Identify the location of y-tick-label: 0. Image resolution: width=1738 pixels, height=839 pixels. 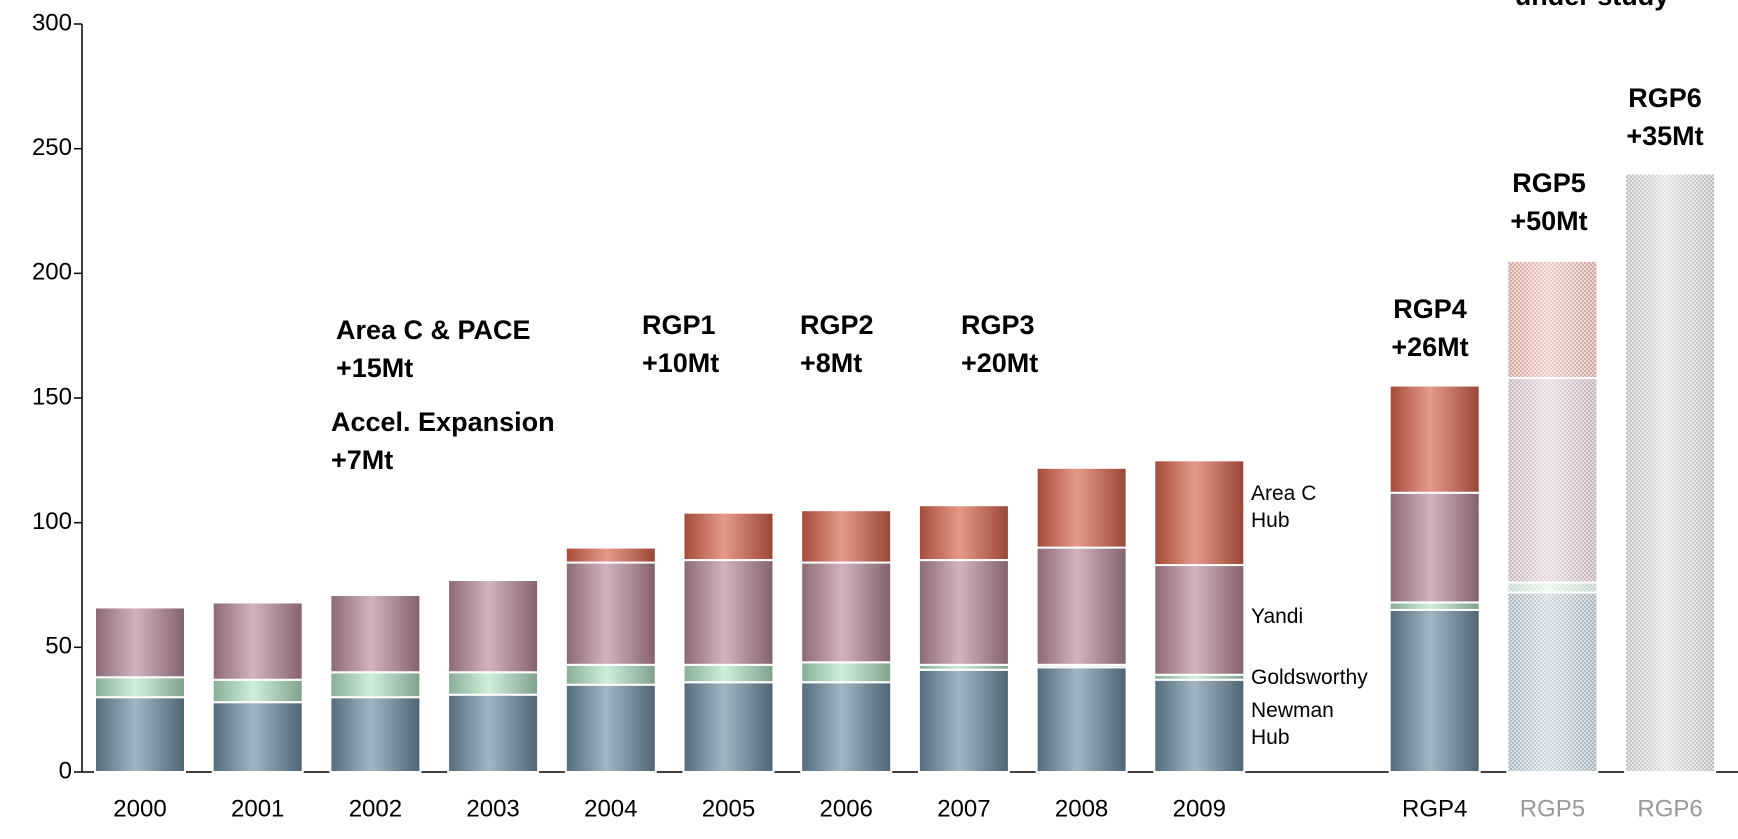
(65, 770).